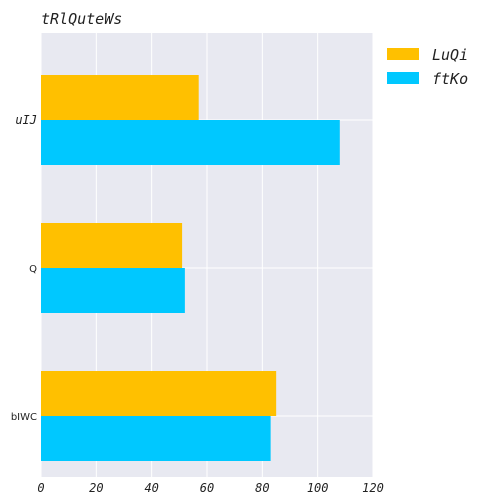  Describe the element at coordinates (190, 142) in the screenshot. I see `bar-ftKo-uIJ` at that location.